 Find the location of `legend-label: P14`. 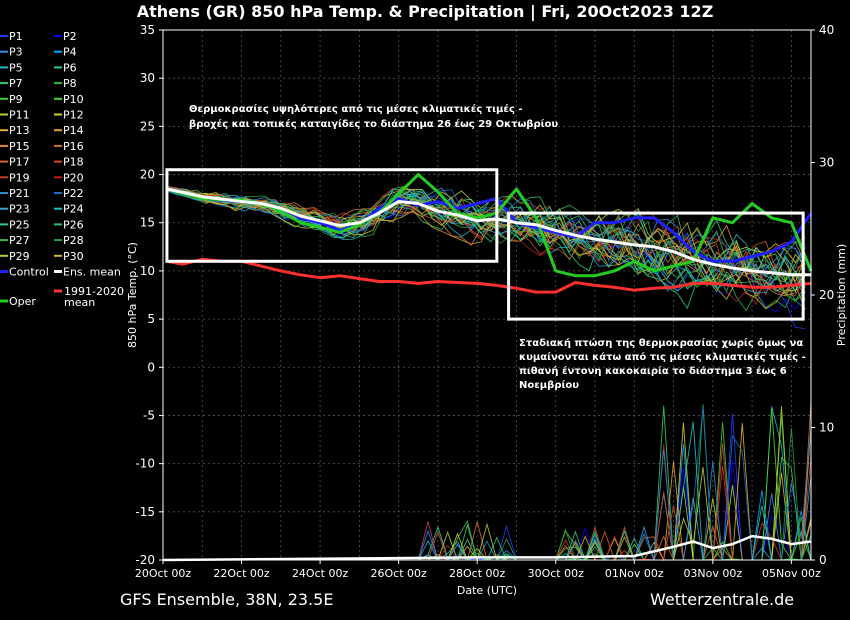

legend-label: P14 is located at coordinates (73, 130).